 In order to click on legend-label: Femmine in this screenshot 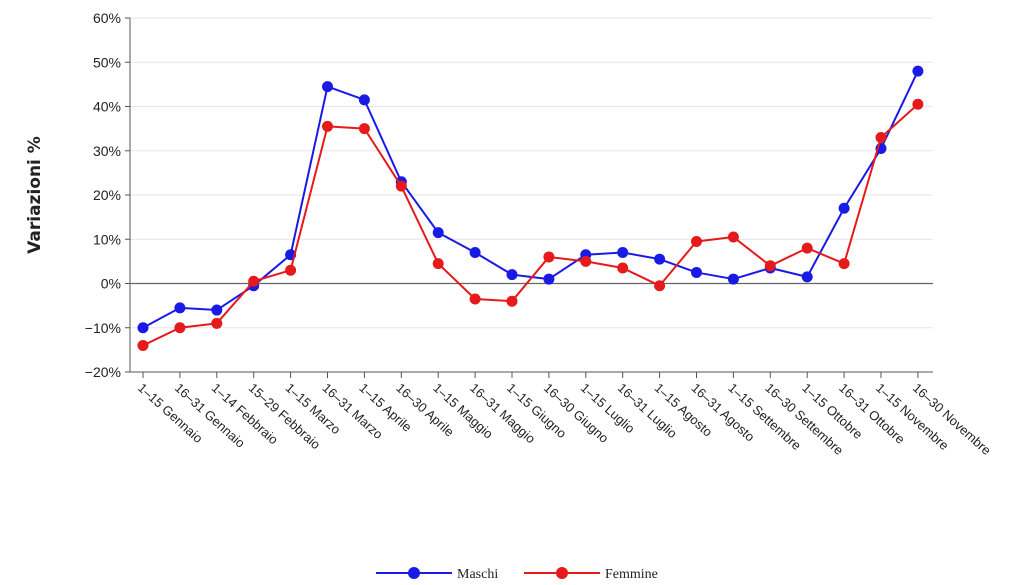, I will do `click(631, 574)`.